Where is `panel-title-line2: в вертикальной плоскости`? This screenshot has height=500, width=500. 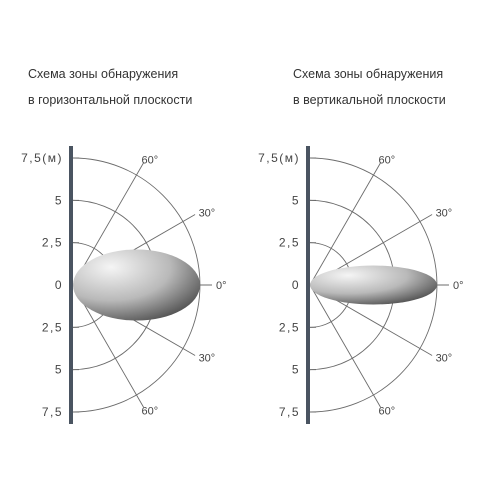
panel-title-line2: в вертикальной плоскости is located at coordinates (369, 100).